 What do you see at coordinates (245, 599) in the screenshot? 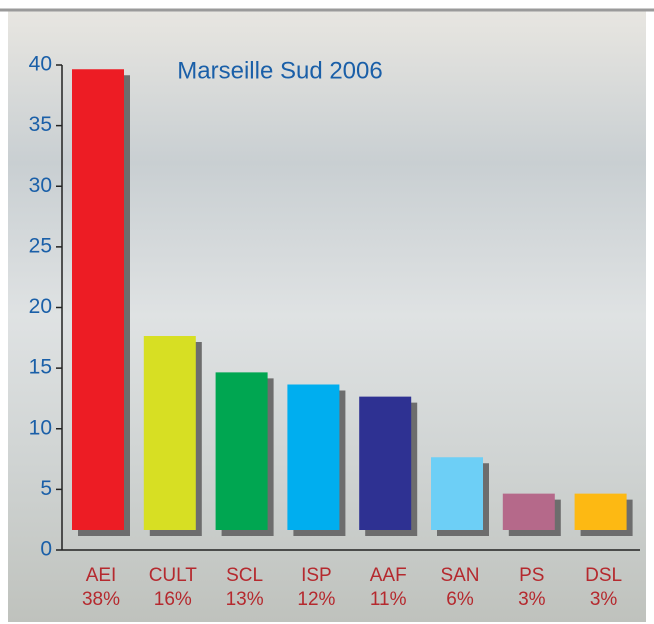
I see `value-label: 13%` at bounding box center [245, 599].